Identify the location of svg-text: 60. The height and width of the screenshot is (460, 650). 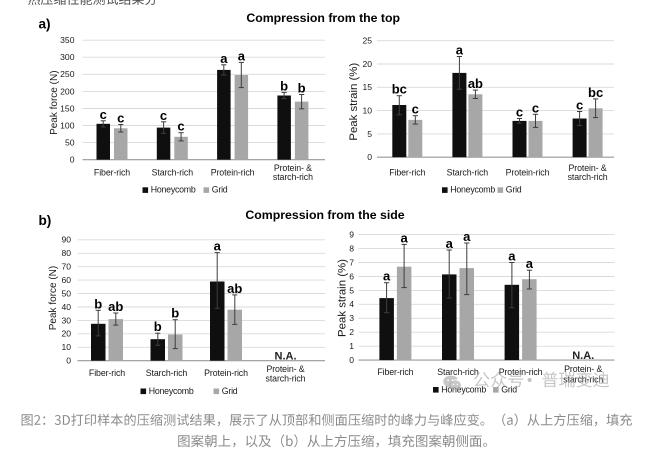
(66, 280).